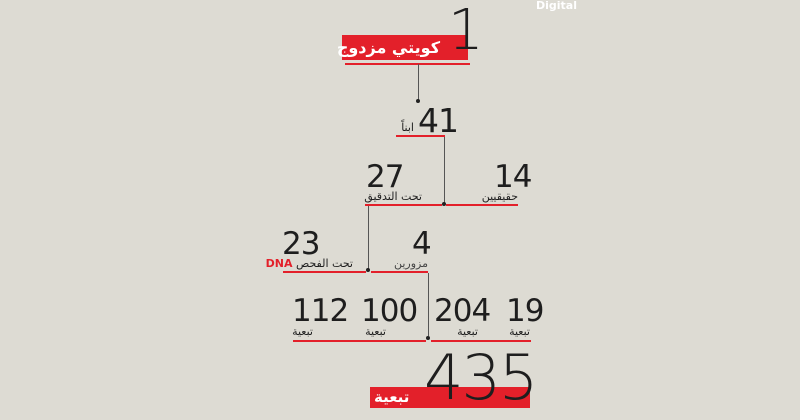 The image size is (800, 420). Describe the element at coordinates (499, 196) in the screenshot. I see `real-label: حقيقيين` at that location.